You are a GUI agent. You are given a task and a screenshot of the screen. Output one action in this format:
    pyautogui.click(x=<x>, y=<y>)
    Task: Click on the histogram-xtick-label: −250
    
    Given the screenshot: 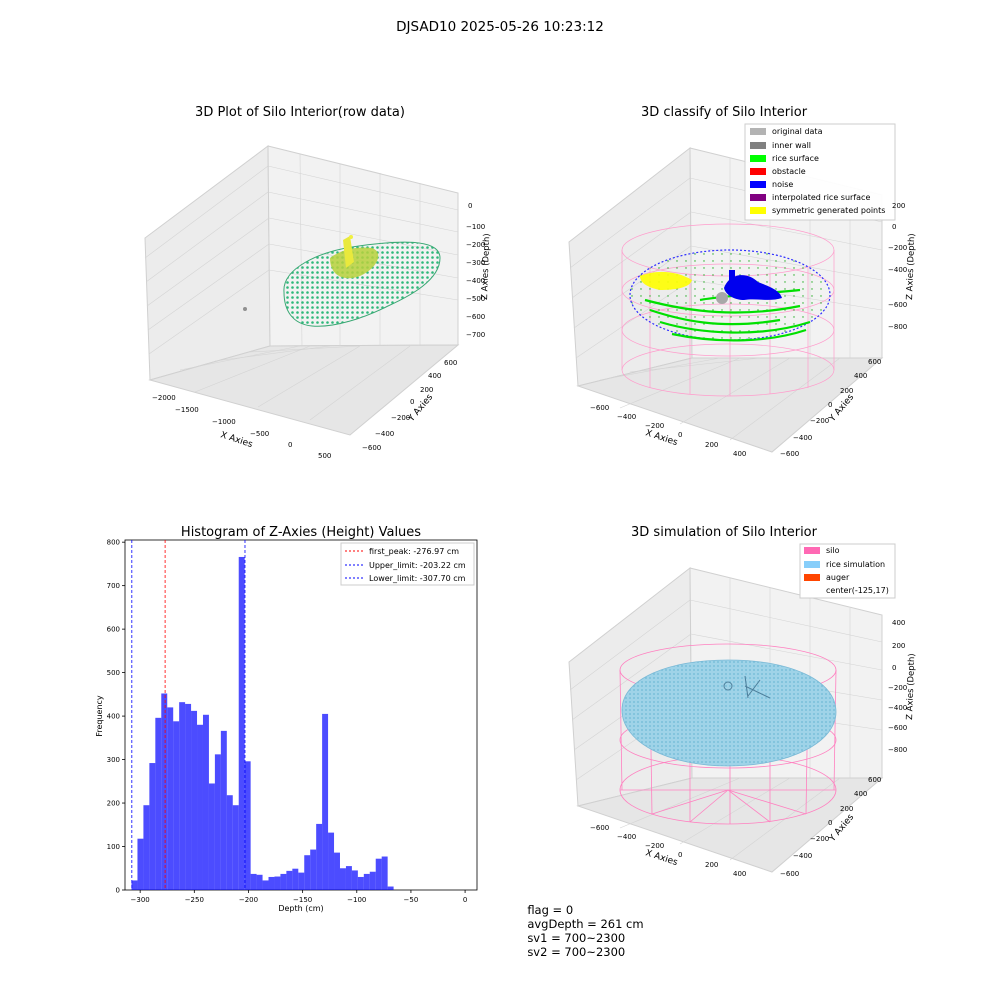 What is the action you would take?
    pyautogui.click(x=194, y=900)
    